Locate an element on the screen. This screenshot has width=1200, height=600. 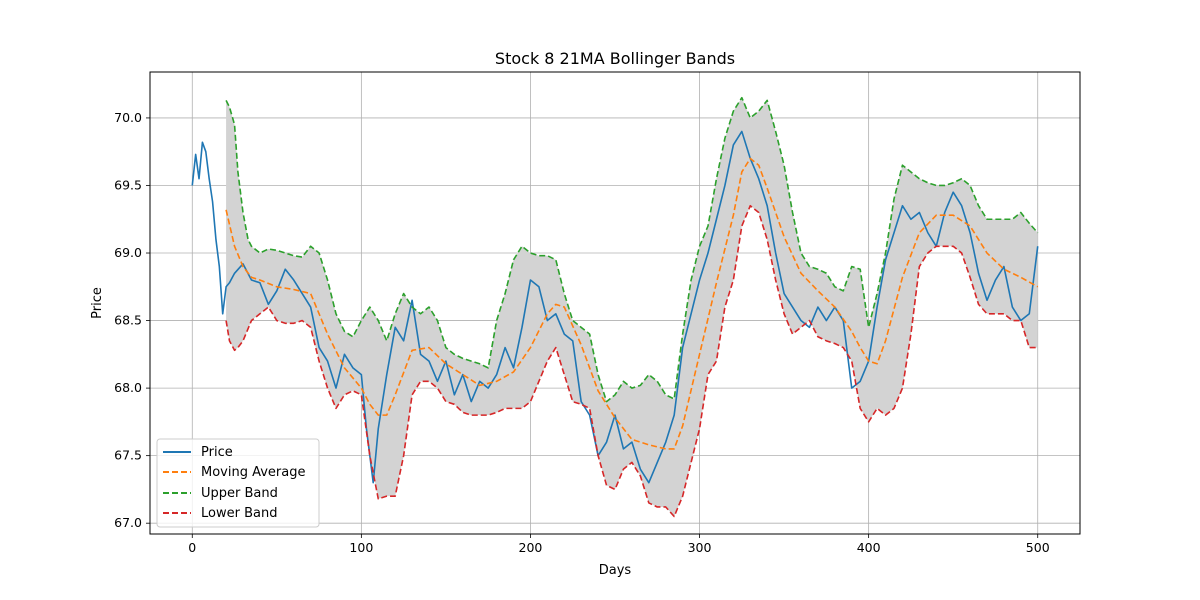
y-tick-label: 68.0 is located at coordinates (128, 387).